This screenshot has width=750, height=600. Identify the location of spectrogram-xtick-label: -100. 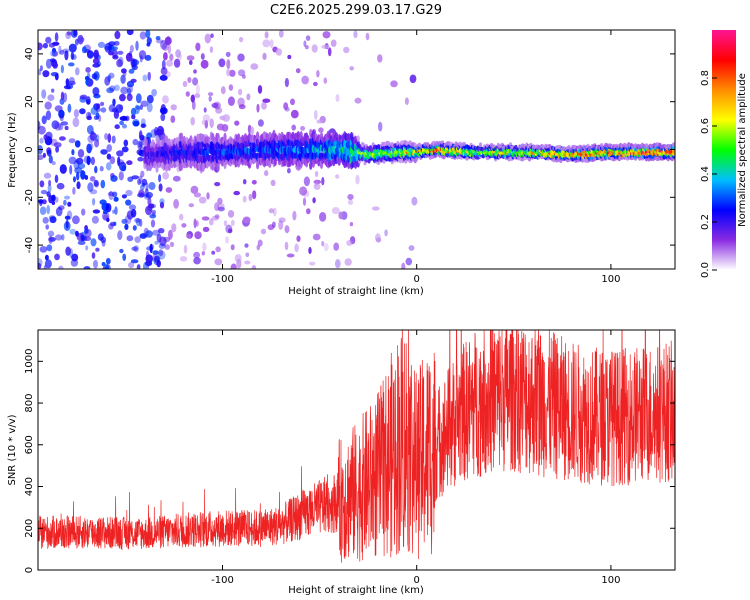
(222, 279).